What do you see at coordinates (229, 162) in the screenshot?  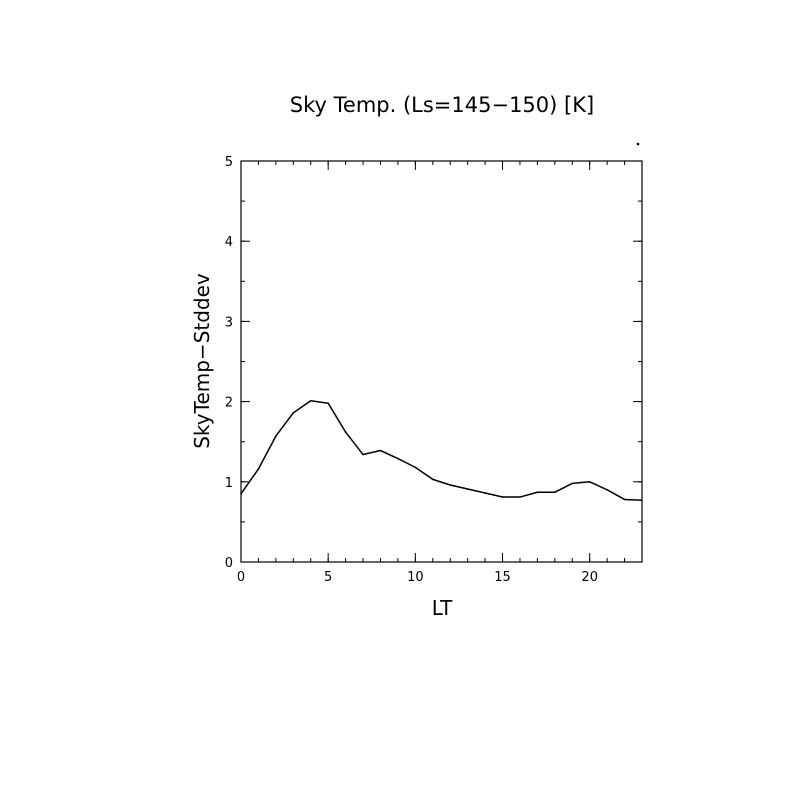 I see `y-tick-label: 5` at bounding box center [229, 162].